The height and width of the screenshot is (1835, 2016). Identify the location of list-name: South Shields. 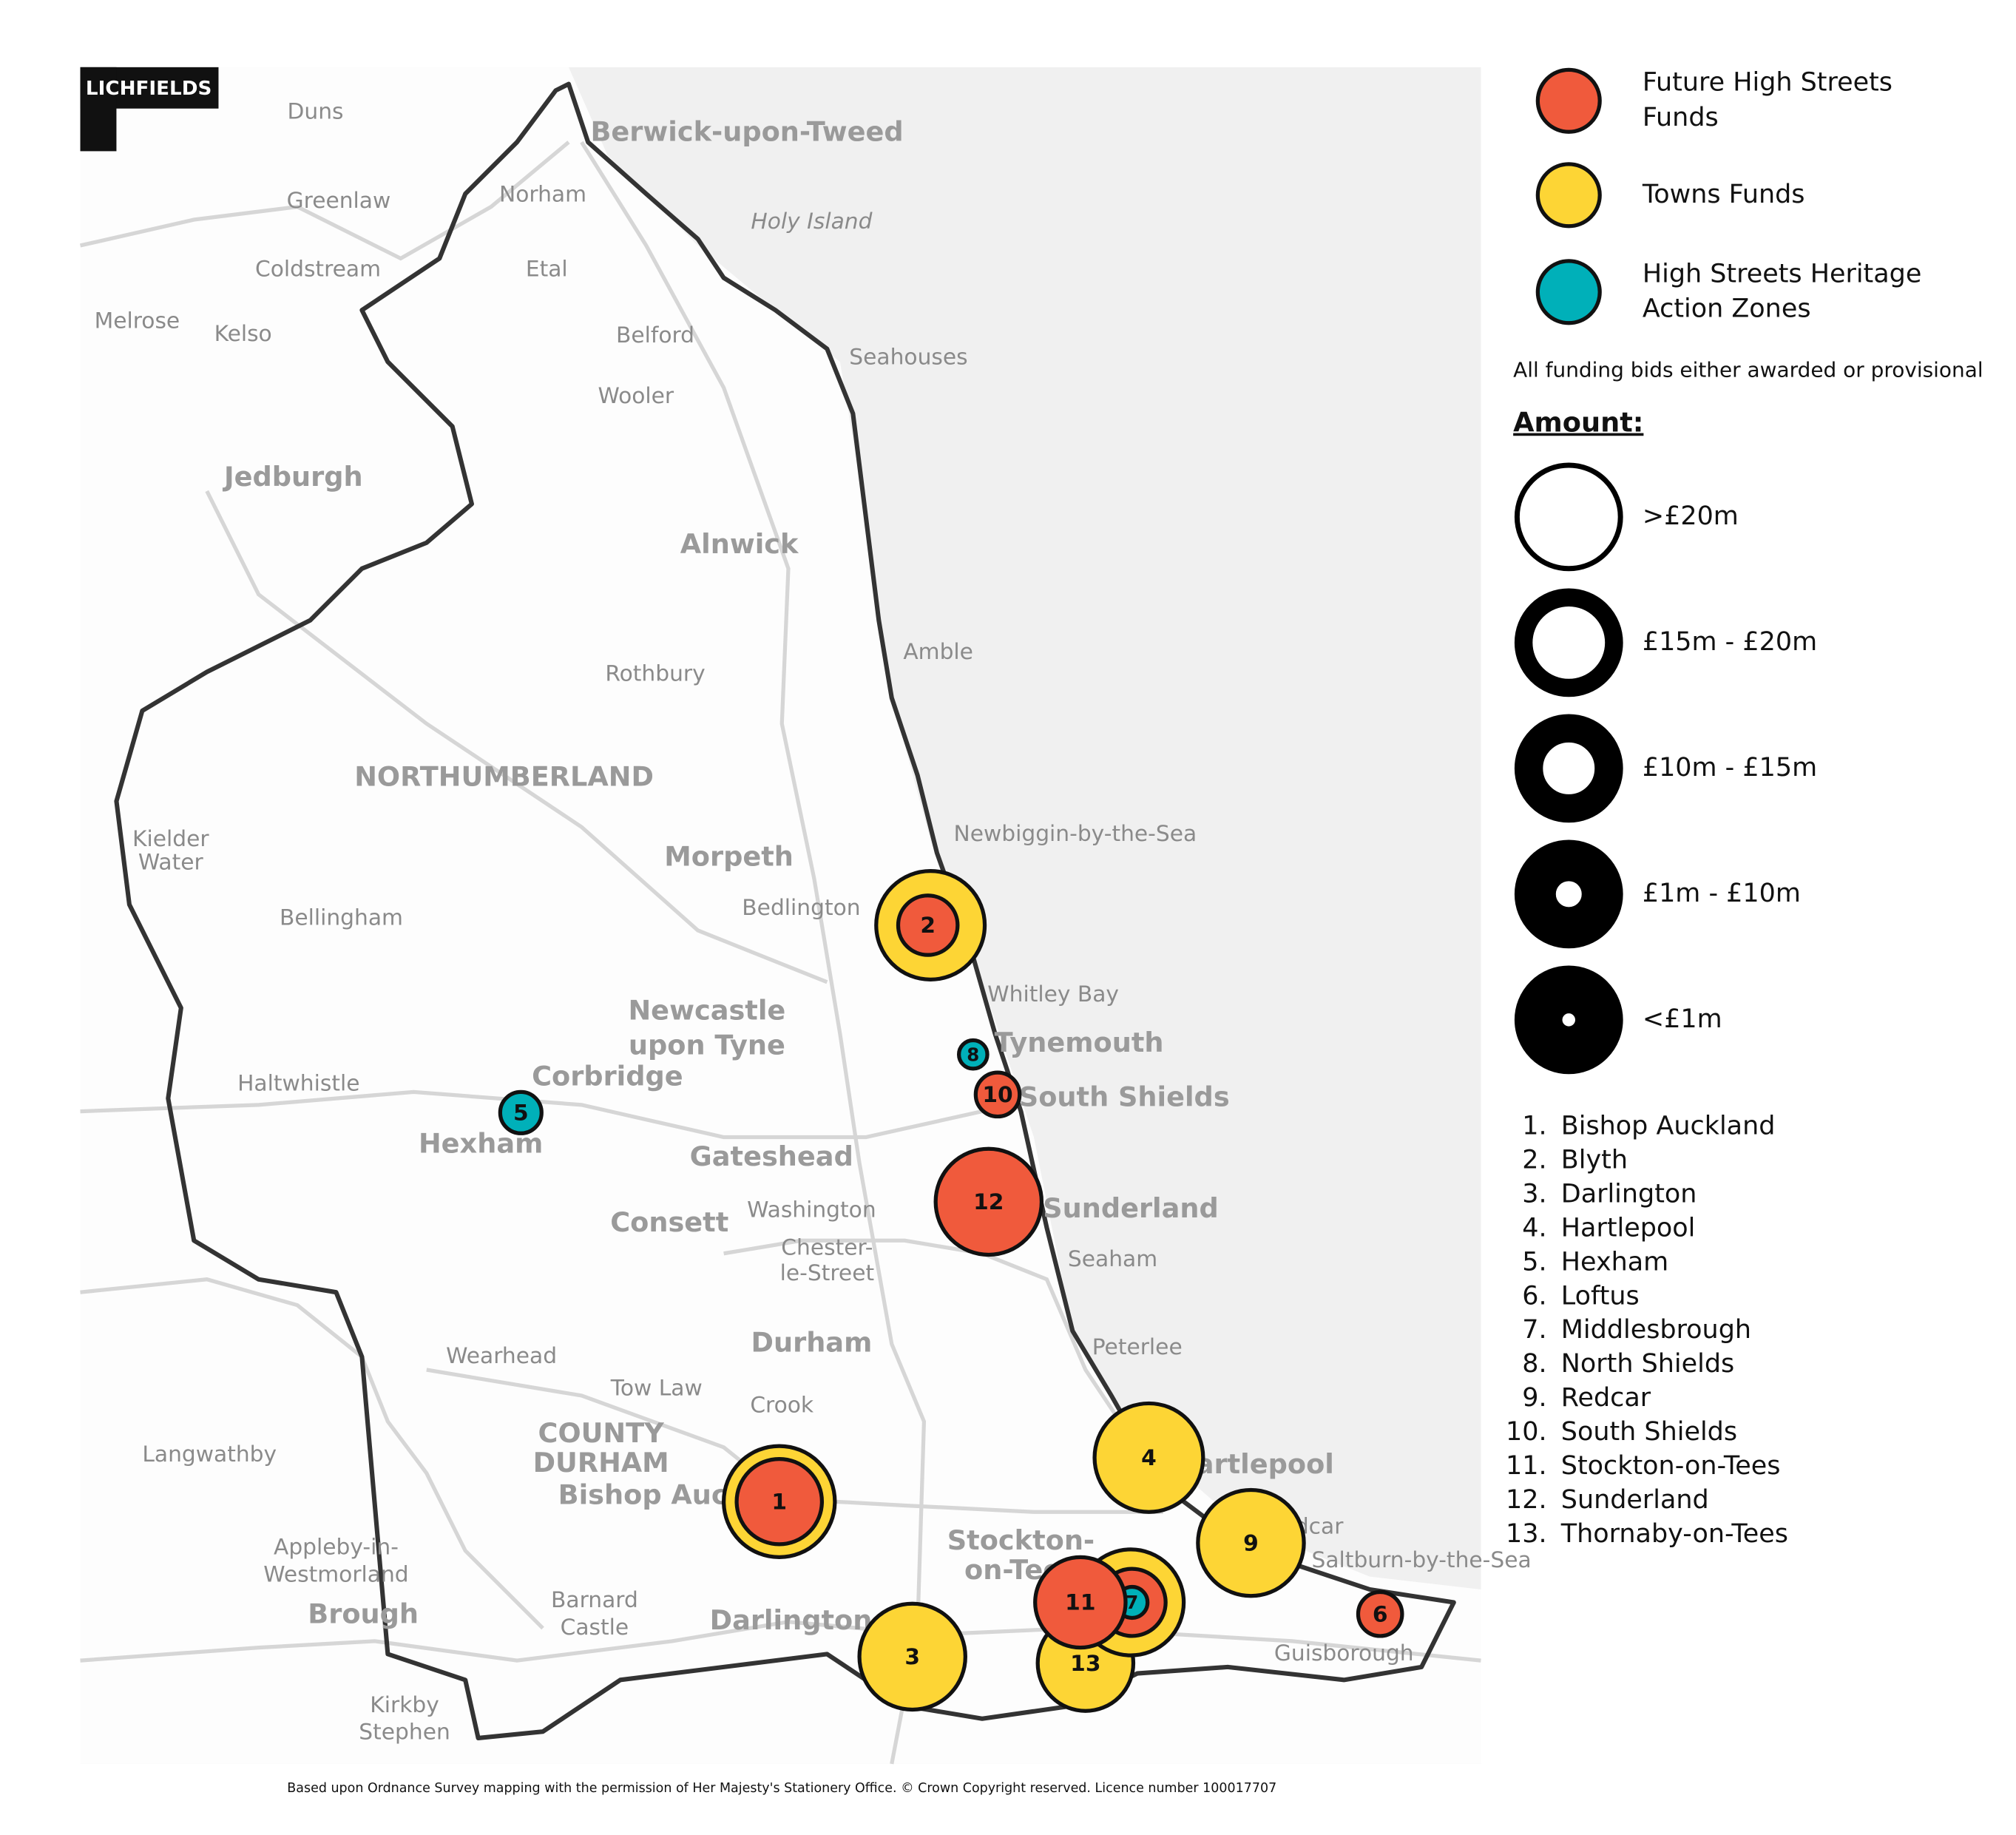
(1649, 1432).